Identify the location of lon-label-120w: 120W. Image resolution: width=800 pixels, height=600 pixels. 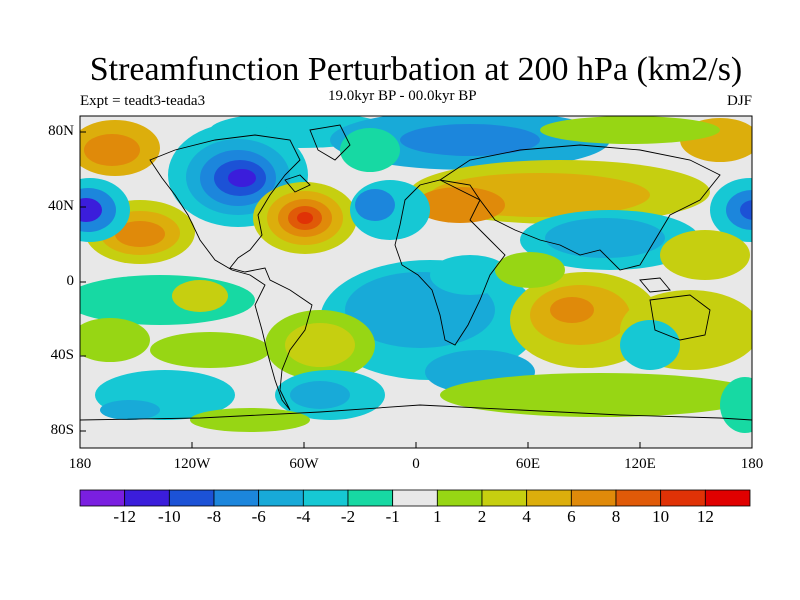
(192, 464).